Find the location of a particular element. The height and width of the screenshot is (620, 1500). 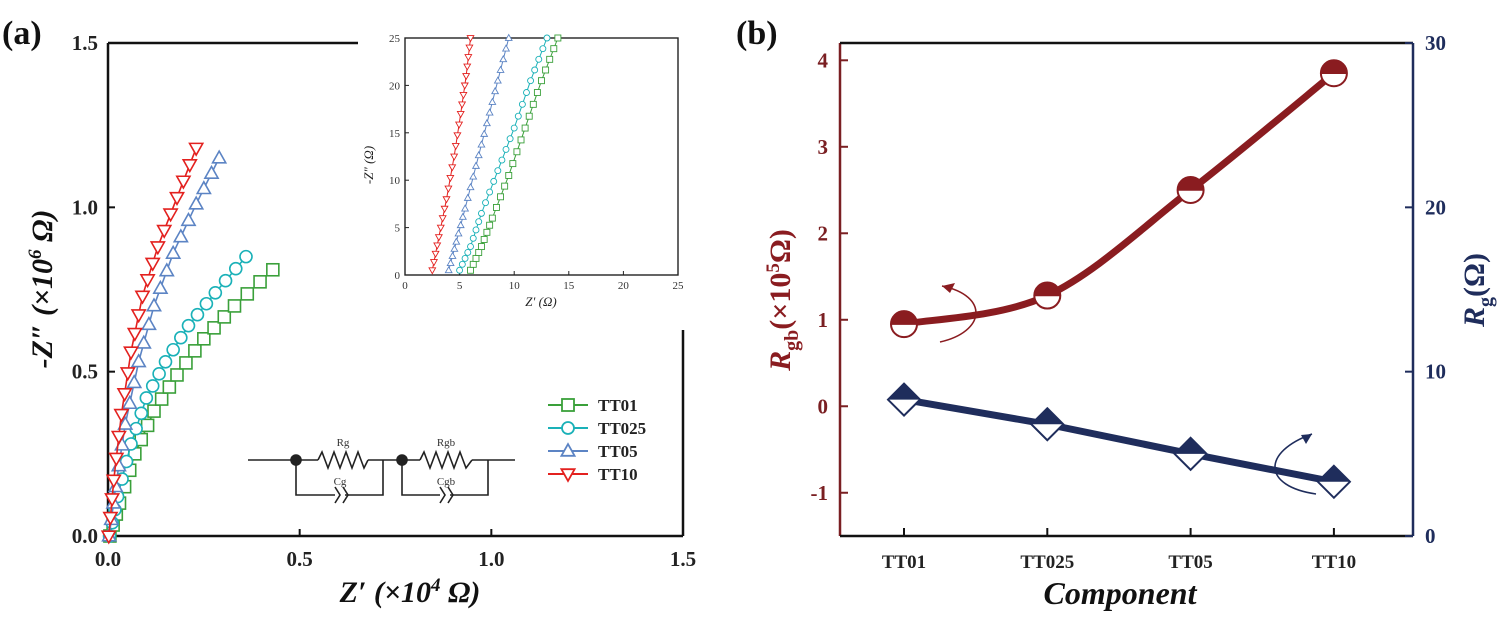

series-tt10 is located at coordinates (152, 343).